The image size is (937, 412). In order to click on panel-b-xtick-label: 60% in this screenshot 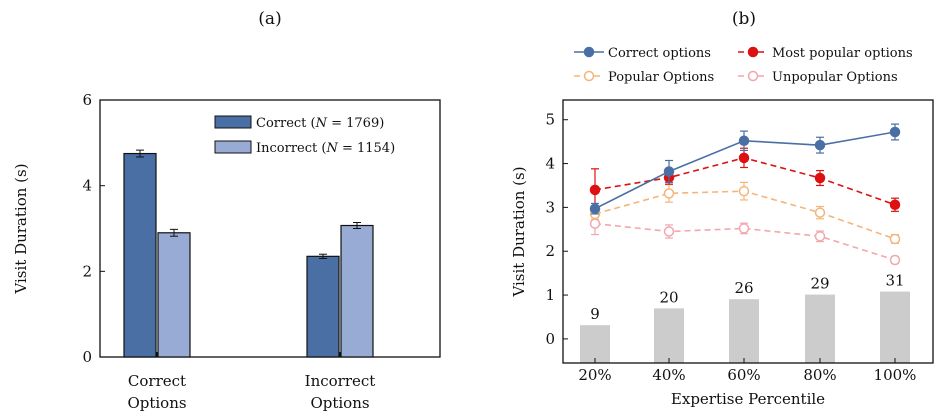, I will do `click(743, 375)`.